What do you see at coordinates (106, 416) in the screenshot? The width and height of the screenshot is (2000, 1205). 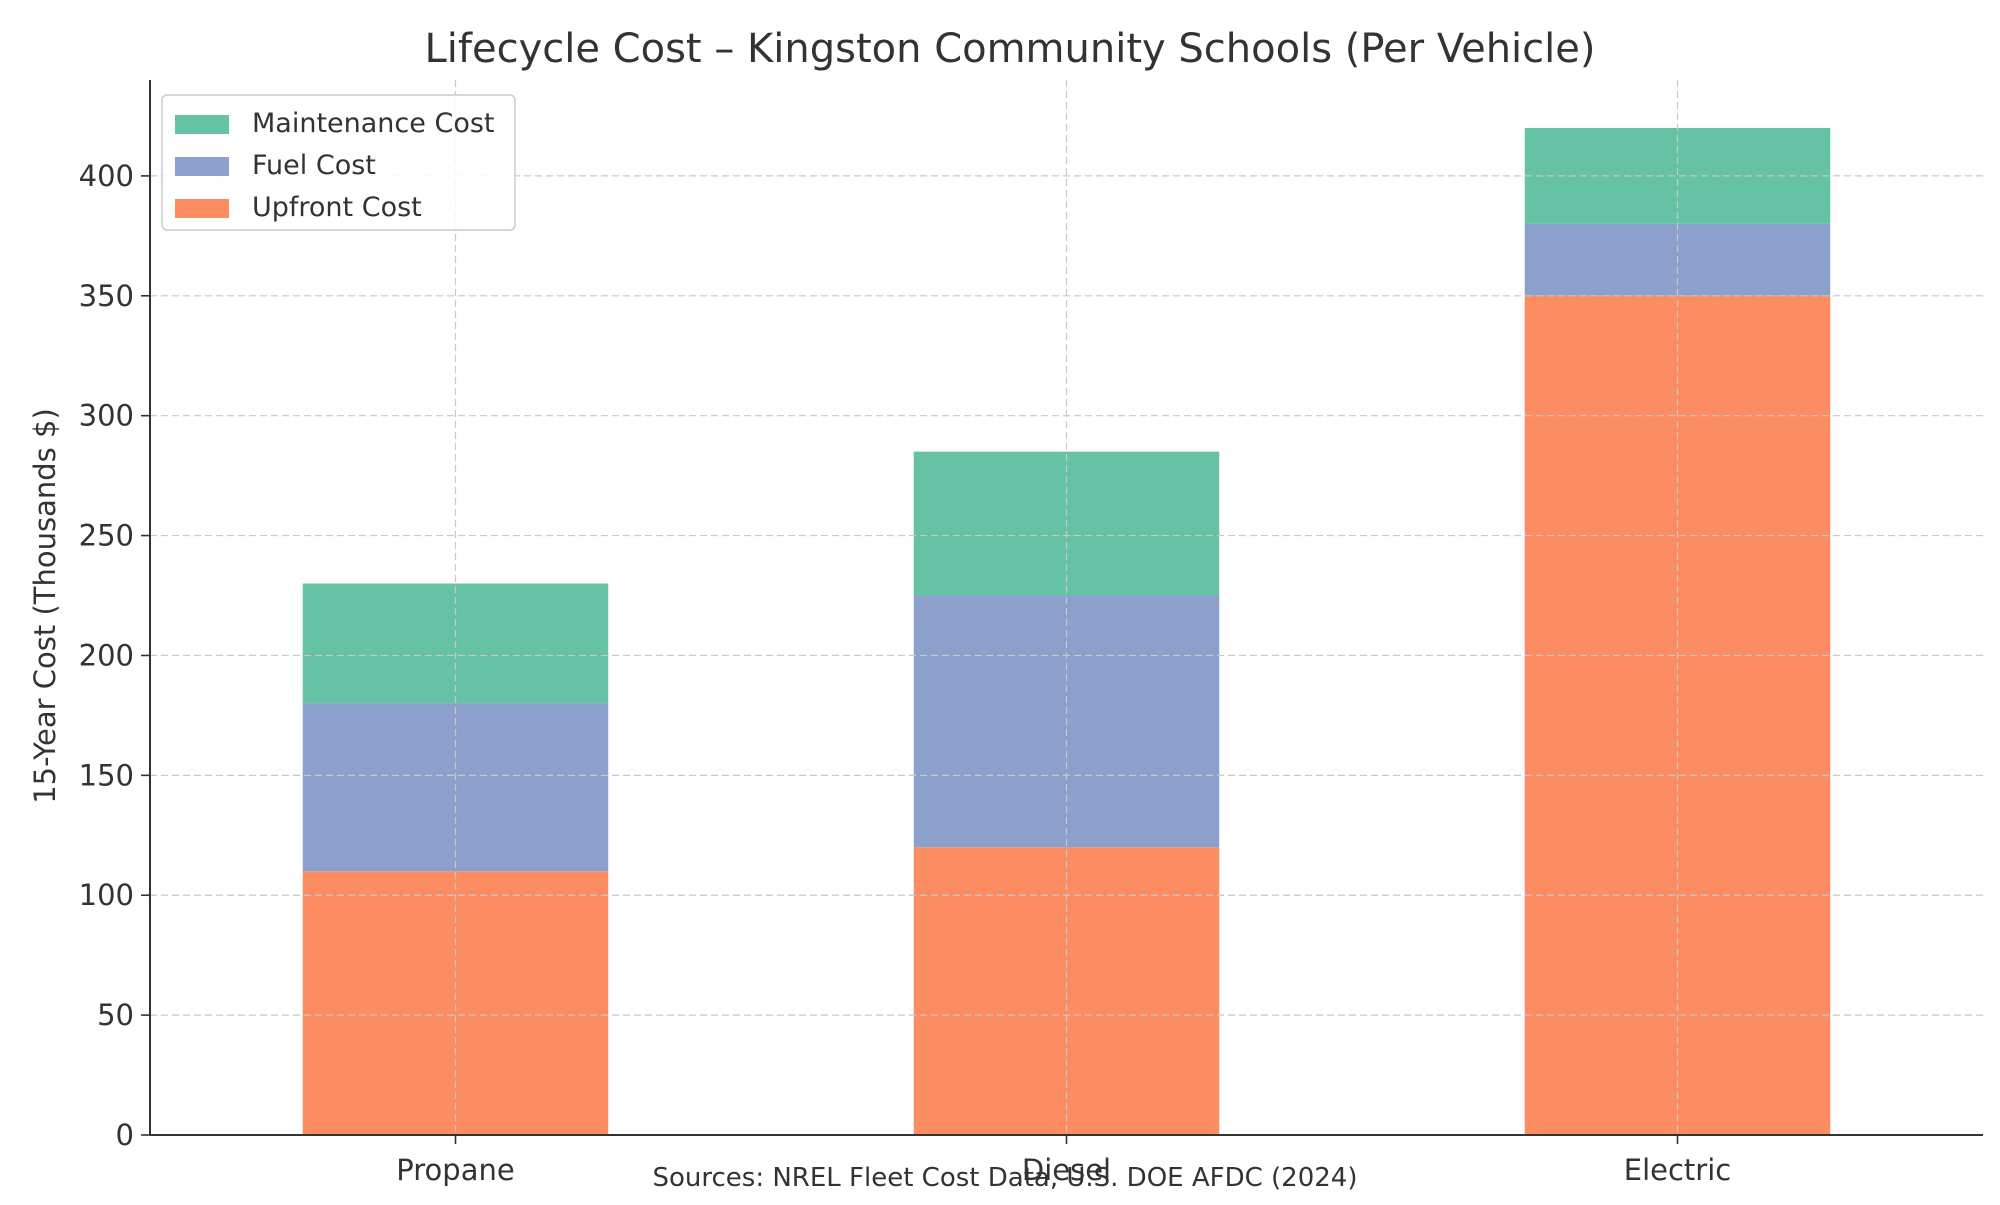 I see `y-tick-label: 300` at bounding box center [106, 416].